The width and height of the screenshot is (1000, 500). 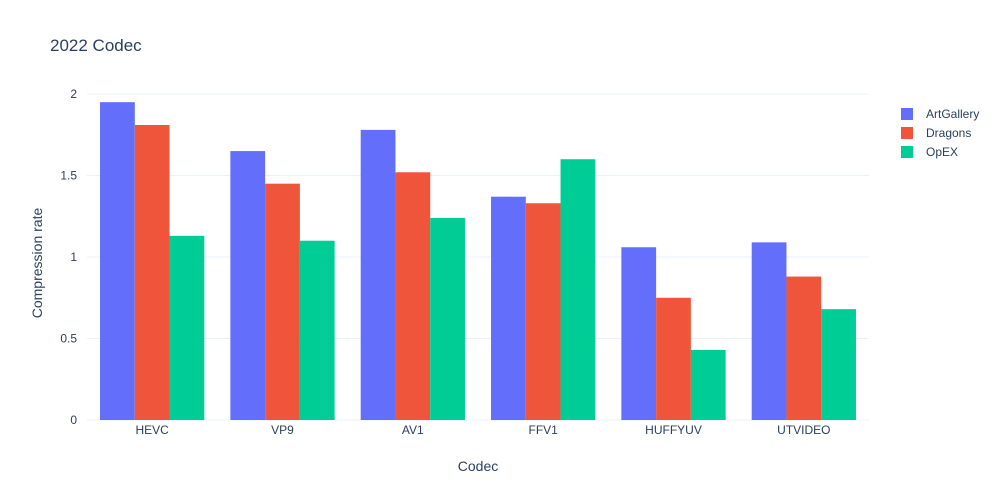 What do you see at coordinates (37, 263) in the screenshot?
I see `y-axis-title: Compression rate` at bounding box center [37, 263].